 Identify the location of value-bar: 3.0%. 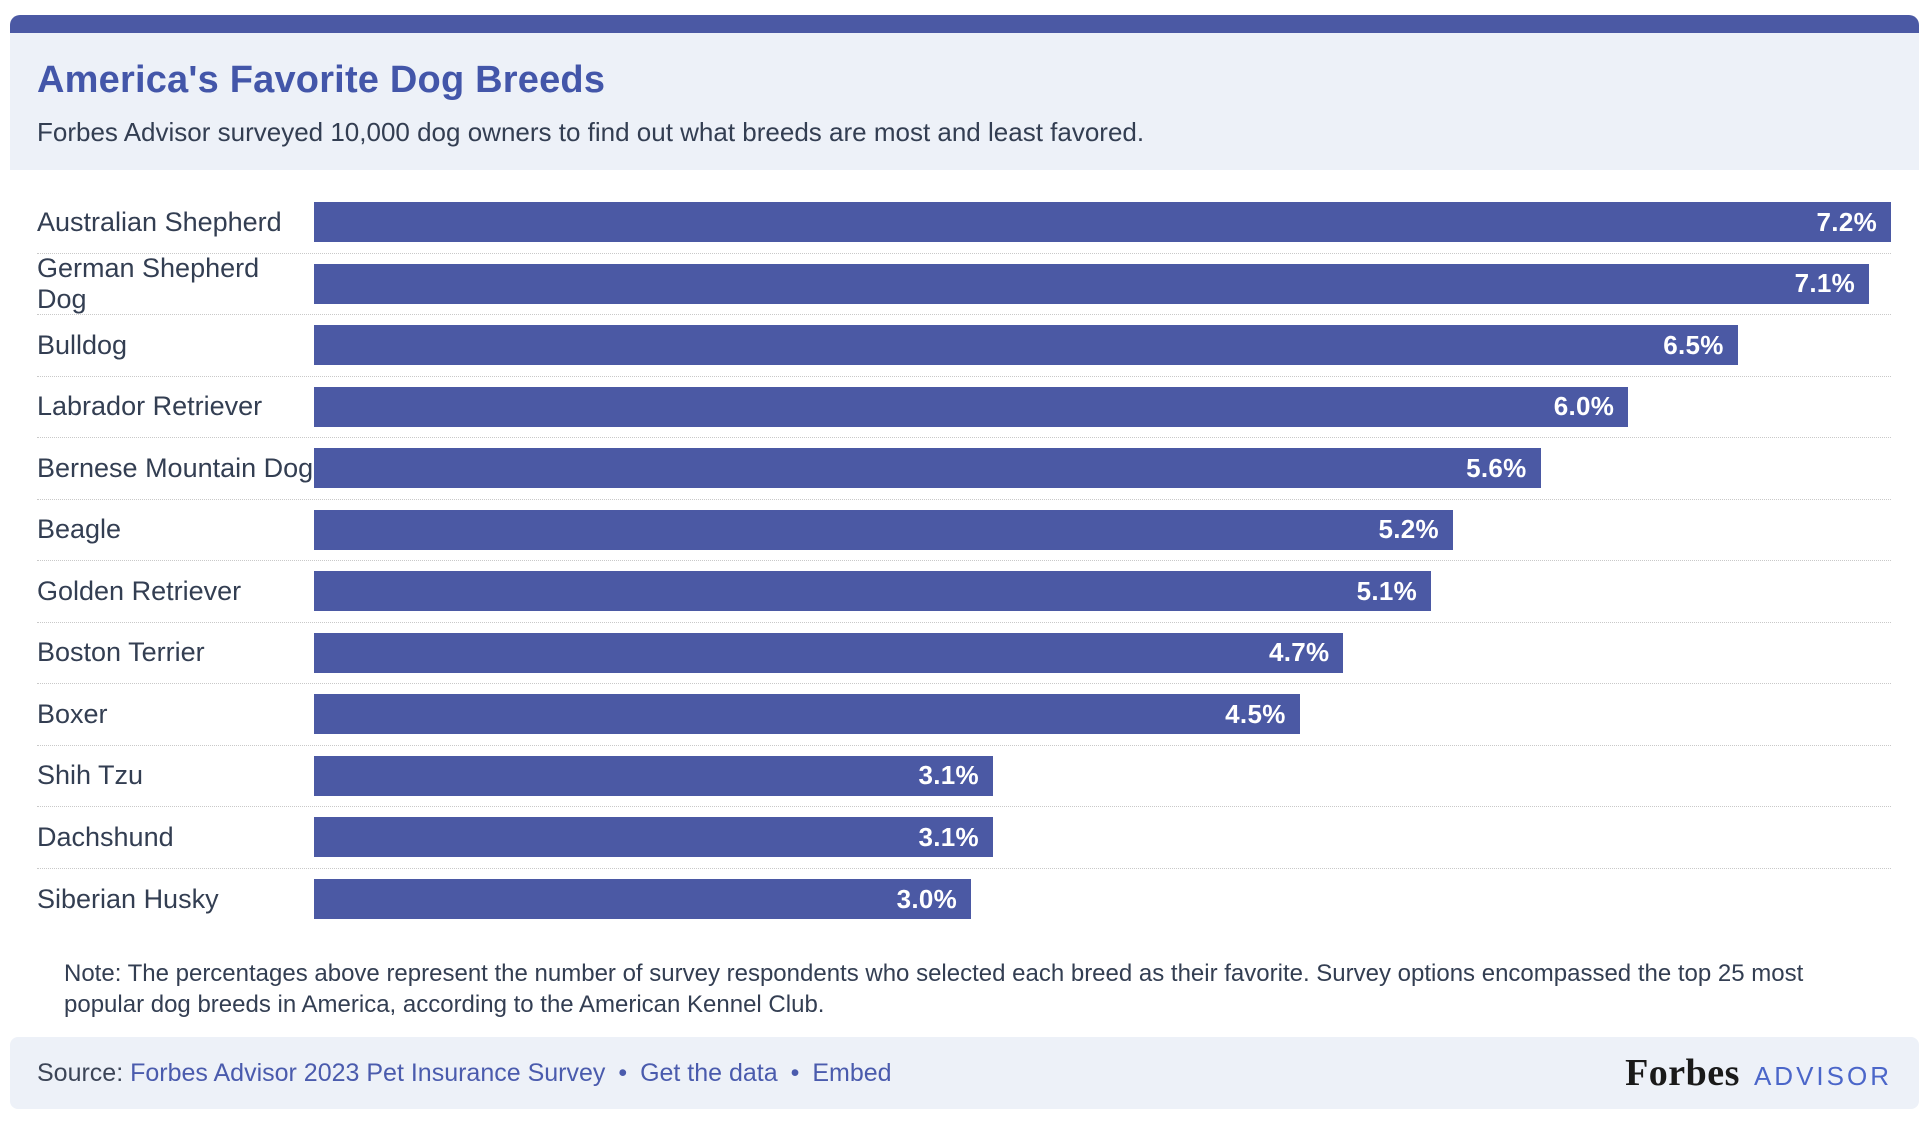
(643, 899).